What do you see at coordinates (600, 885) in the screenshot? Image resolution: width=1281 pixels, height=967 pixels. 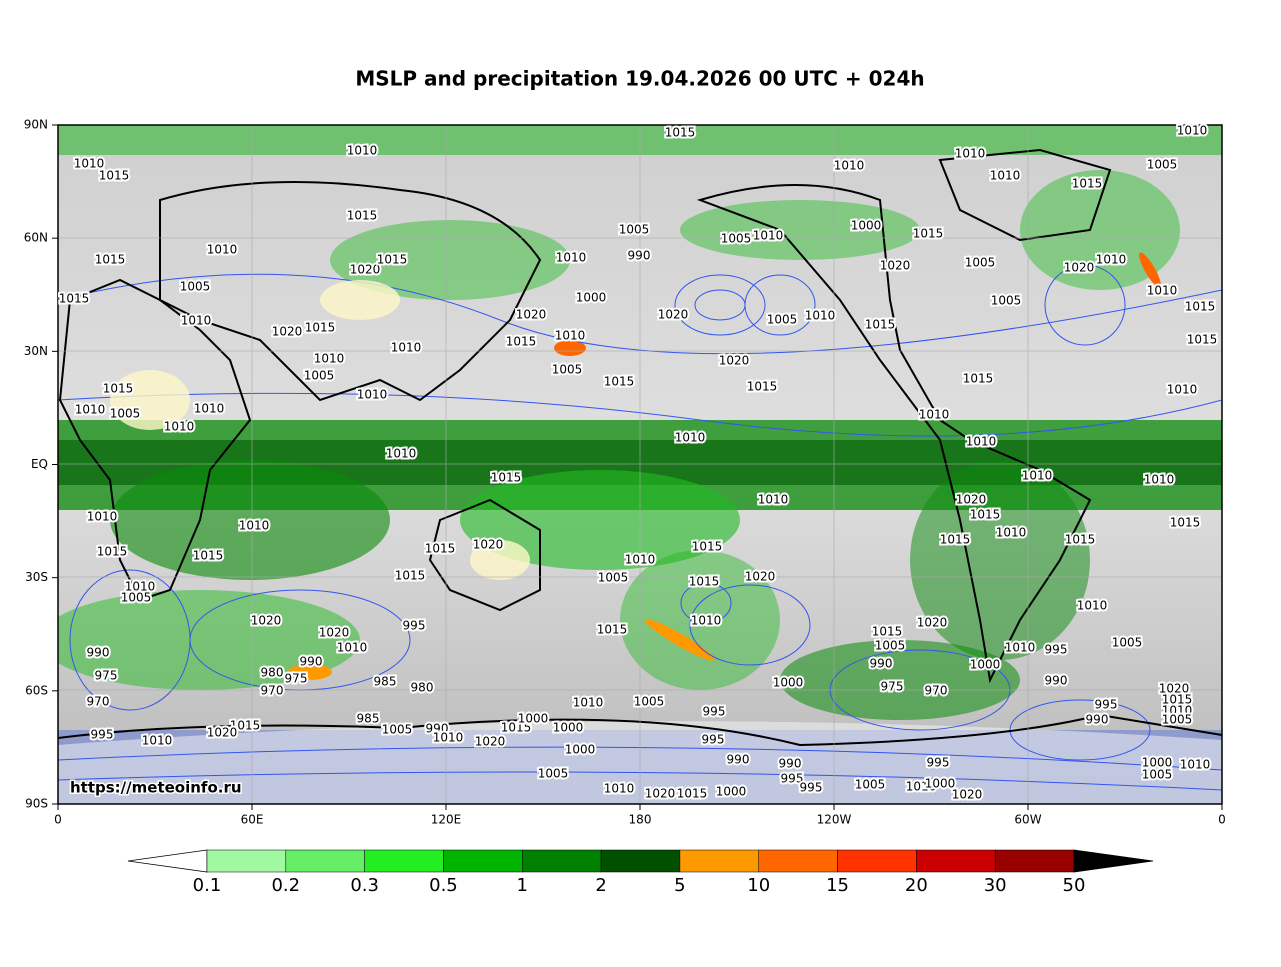 I see `colorbar-label: 2` at bounding box center [600, 885].